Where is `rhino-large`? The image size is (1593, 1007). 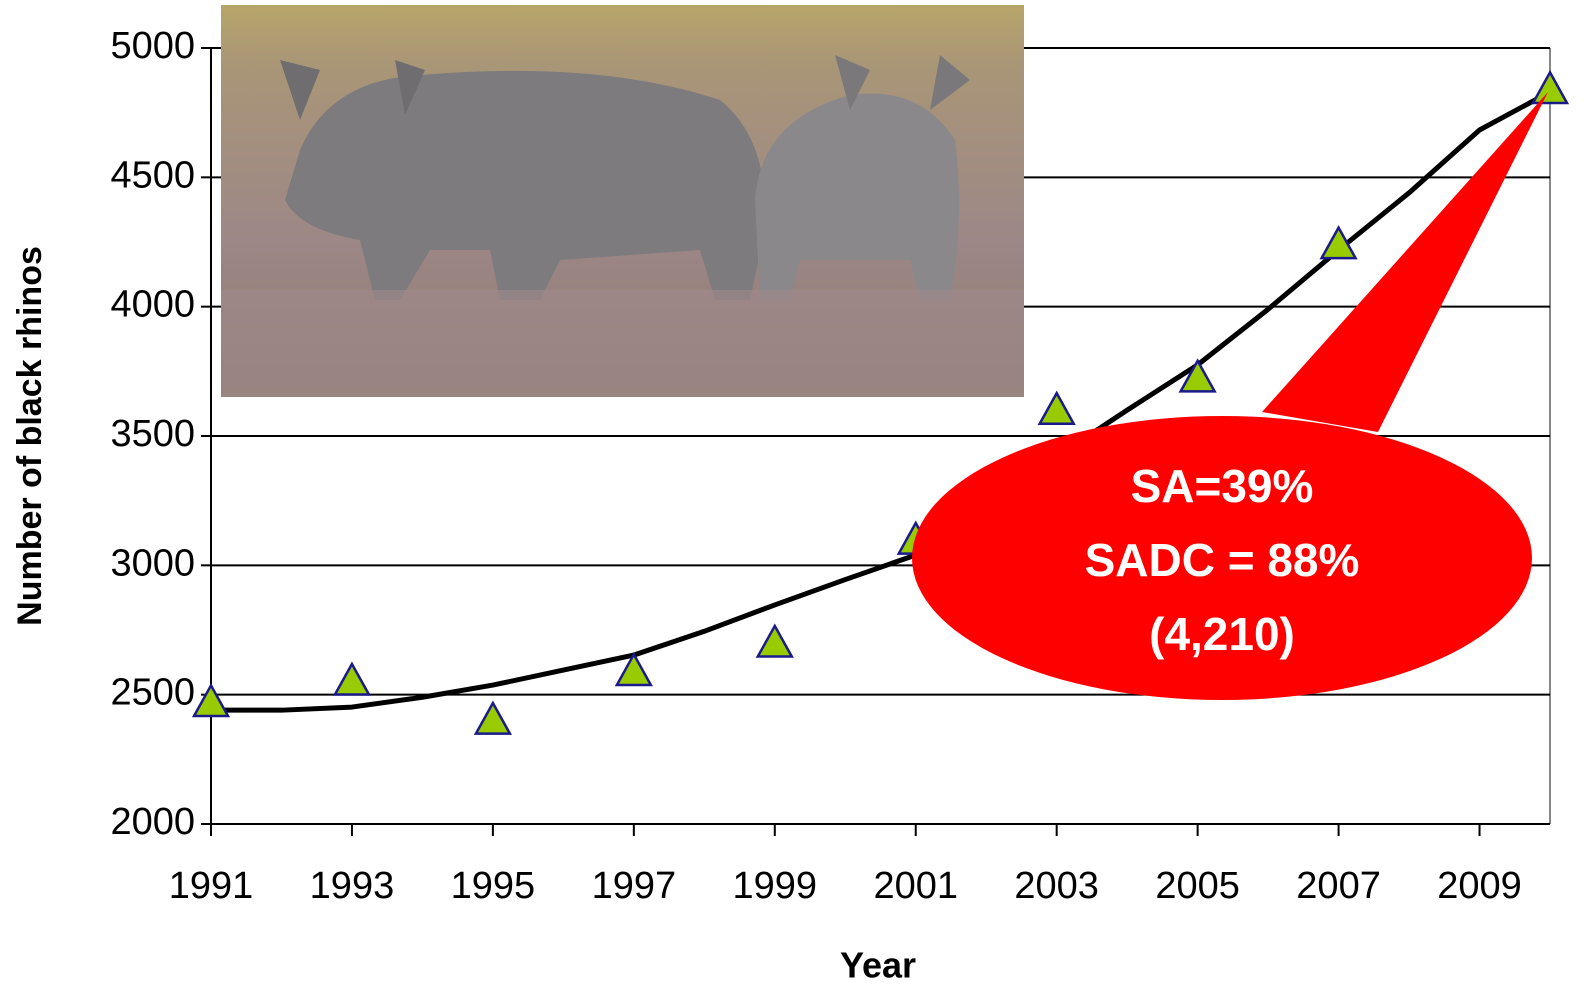 rhino-large is located at coordinates (525, 185).